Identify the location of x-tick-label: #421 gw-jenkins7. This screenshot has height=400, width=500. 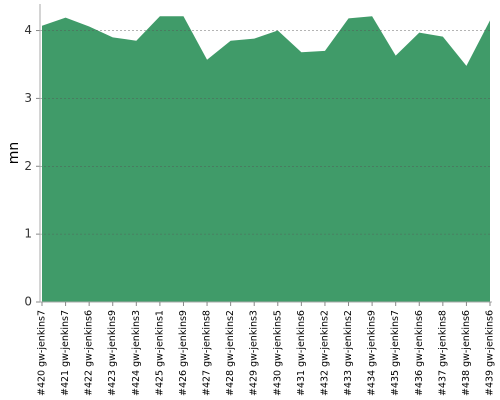
(65, 353).